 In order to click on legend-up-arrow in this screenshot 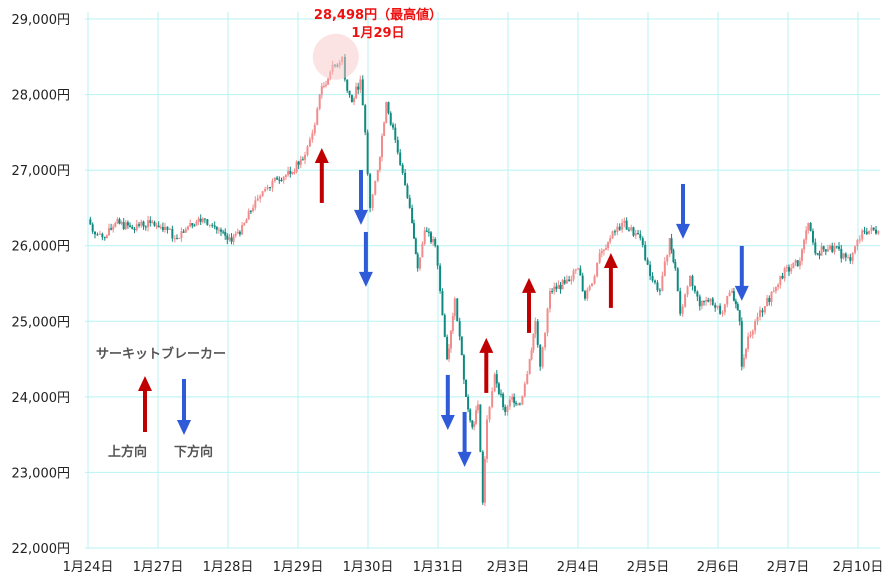, I will do `click(145, 404)`.